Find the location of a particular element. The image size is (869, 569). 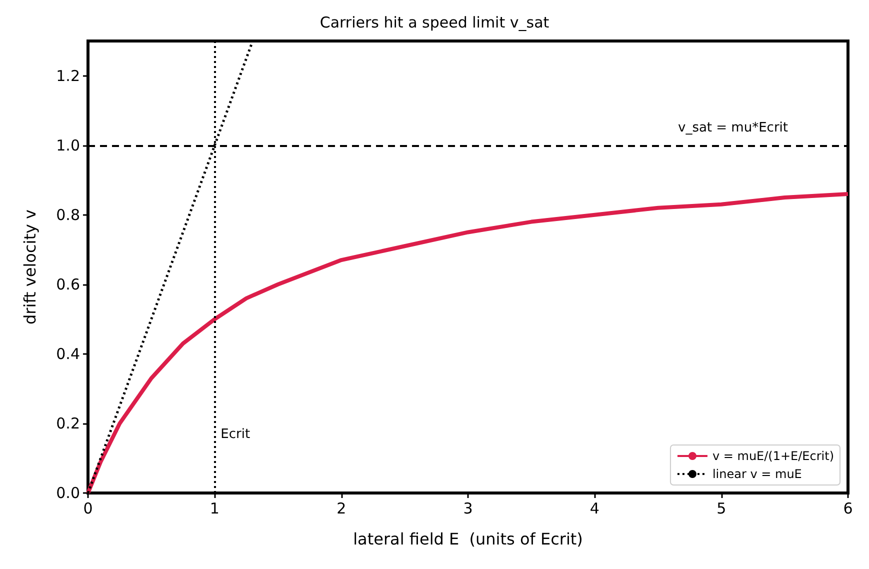

x-tick-label: 0 is located at coordinates (88, 509).